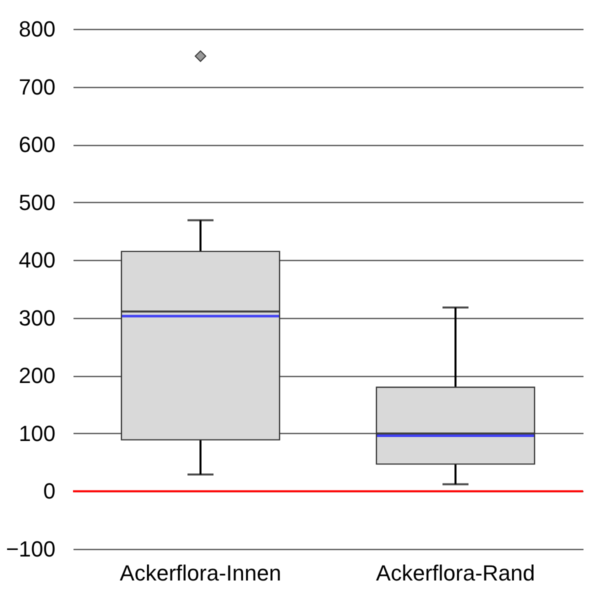  Describe the element at coordinates (37, 317) in the screenshot. I see `y-tick-label: 300` at that location.